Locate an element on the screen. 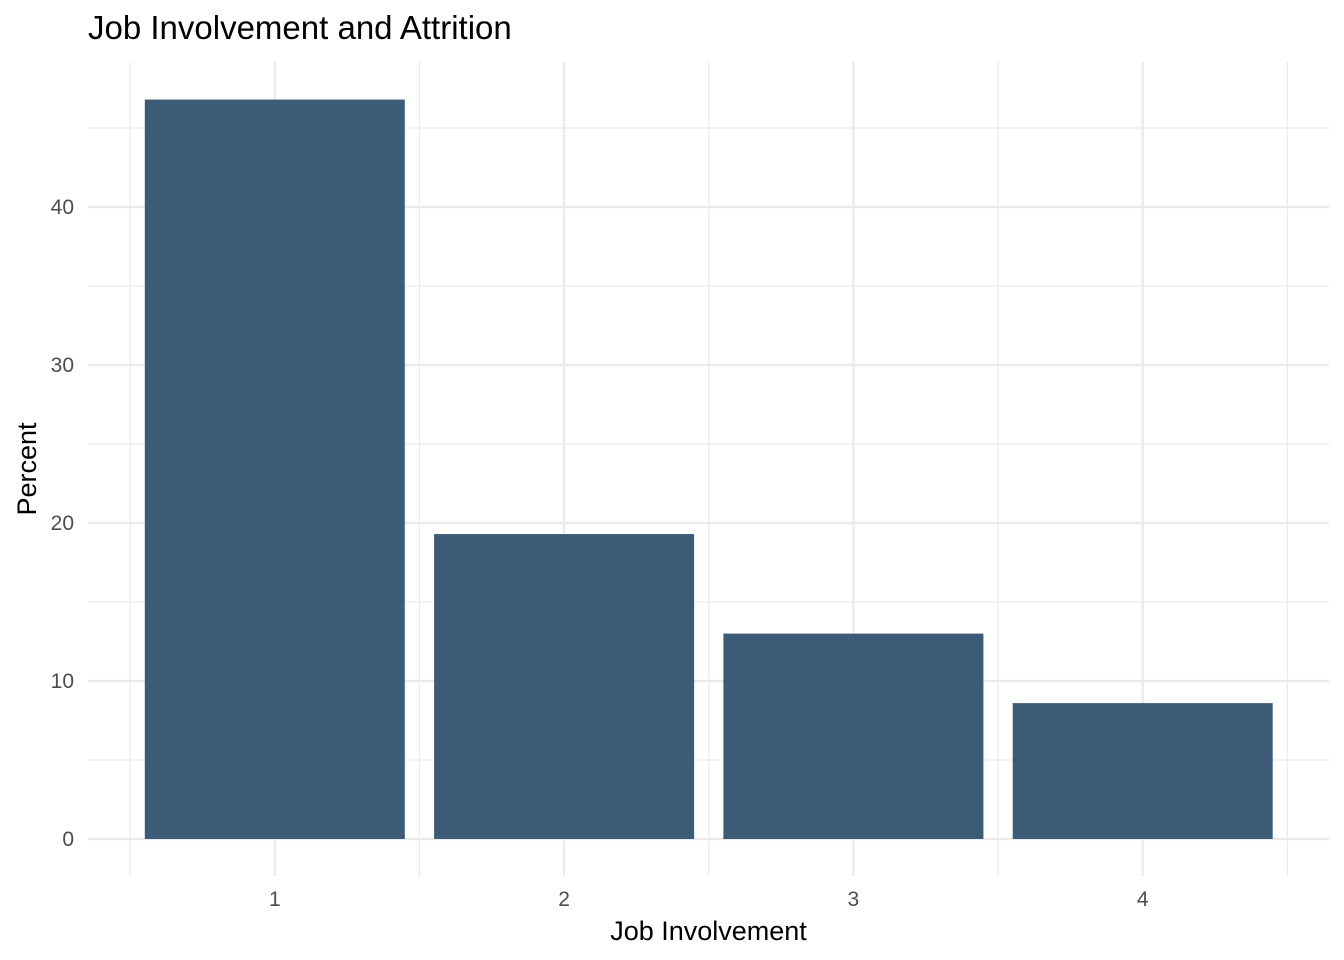 Image resolution: width=1344 pixels, height=960 pixels. y-axis-ticks: 0 10 20 30 40 is located at coordinates (62, 523).